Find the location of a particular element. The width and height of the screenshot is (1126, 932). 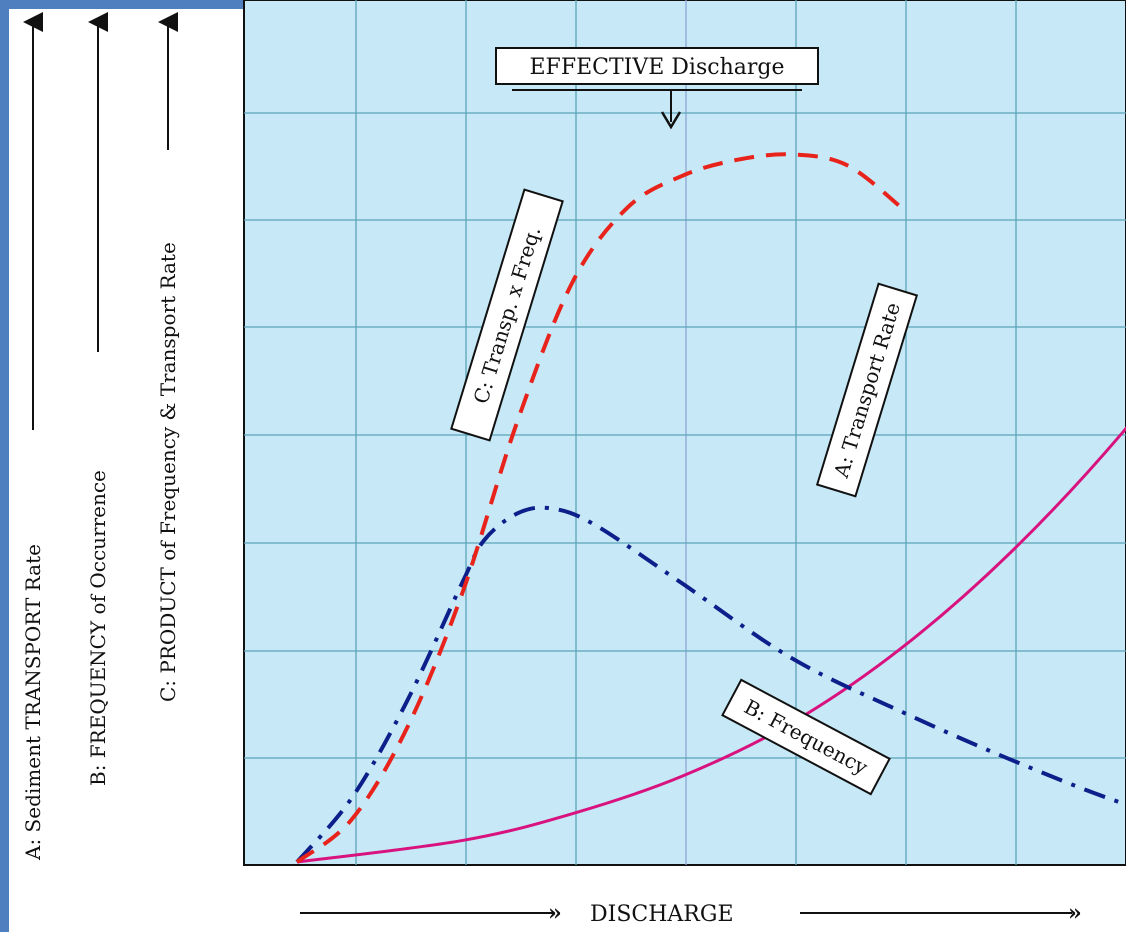

x-axis-label-text: DISCHARGE is located at coordinates (662, 914).